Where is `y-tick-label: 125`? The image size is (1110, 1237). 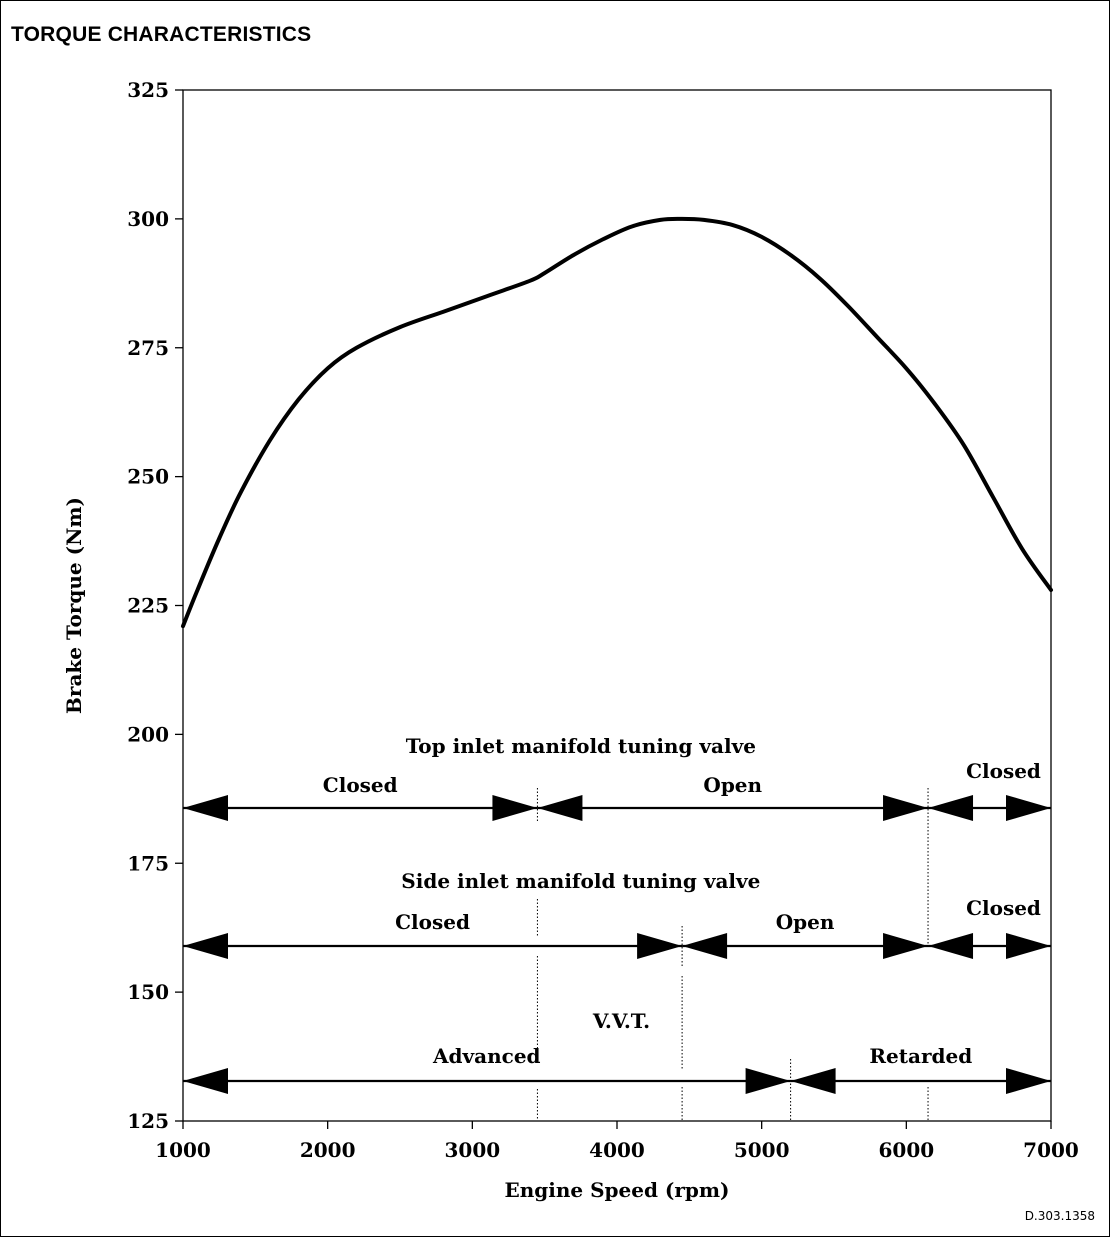 y-tick-label: 125 is located at coordinates (148, 1121).